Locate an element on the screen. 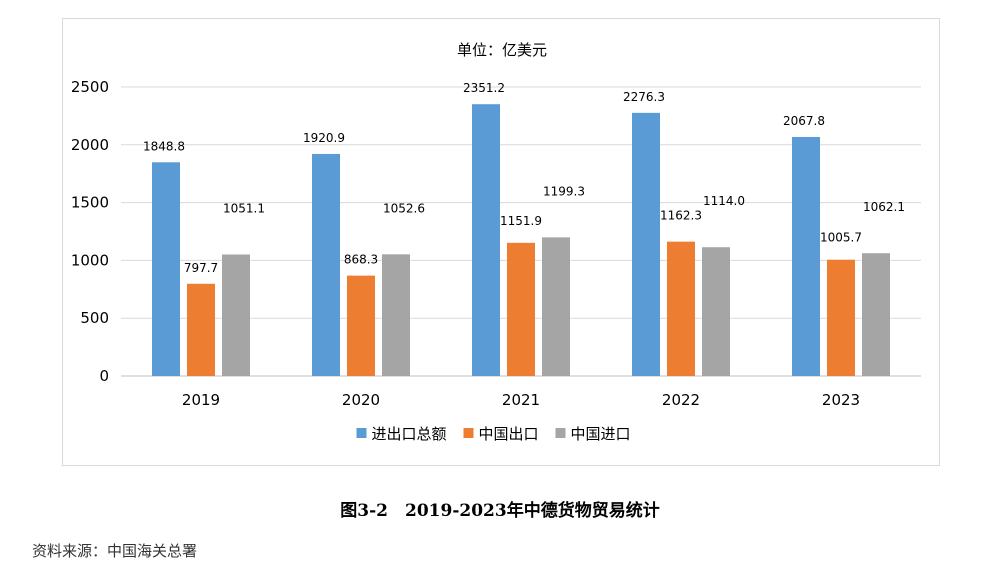 This screenshot has width=1000, height=572. y-tick-label: 0 is located at coordinates (104, 376).